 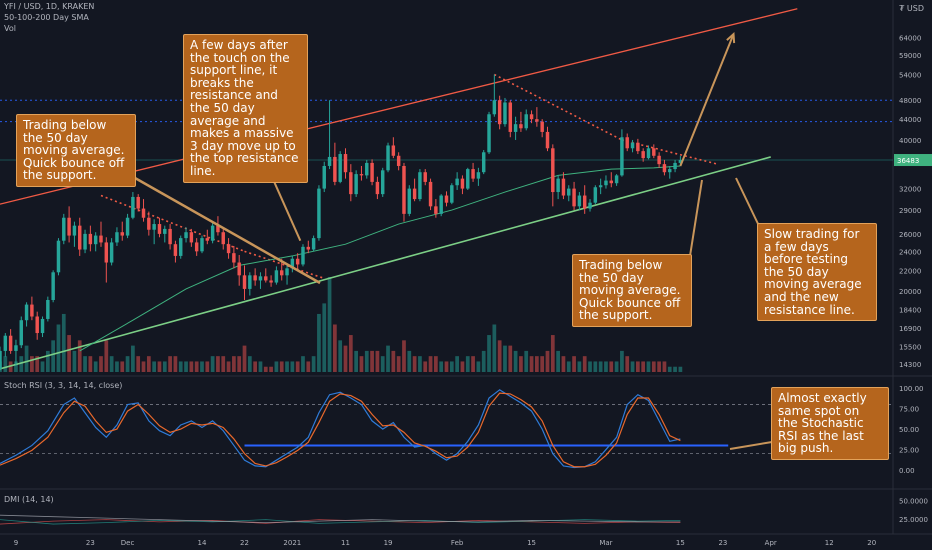 I want to click on stoch-rsi-title: Stoch RSI (3, 3, 14, 14, close), so click(x=63, y=385).